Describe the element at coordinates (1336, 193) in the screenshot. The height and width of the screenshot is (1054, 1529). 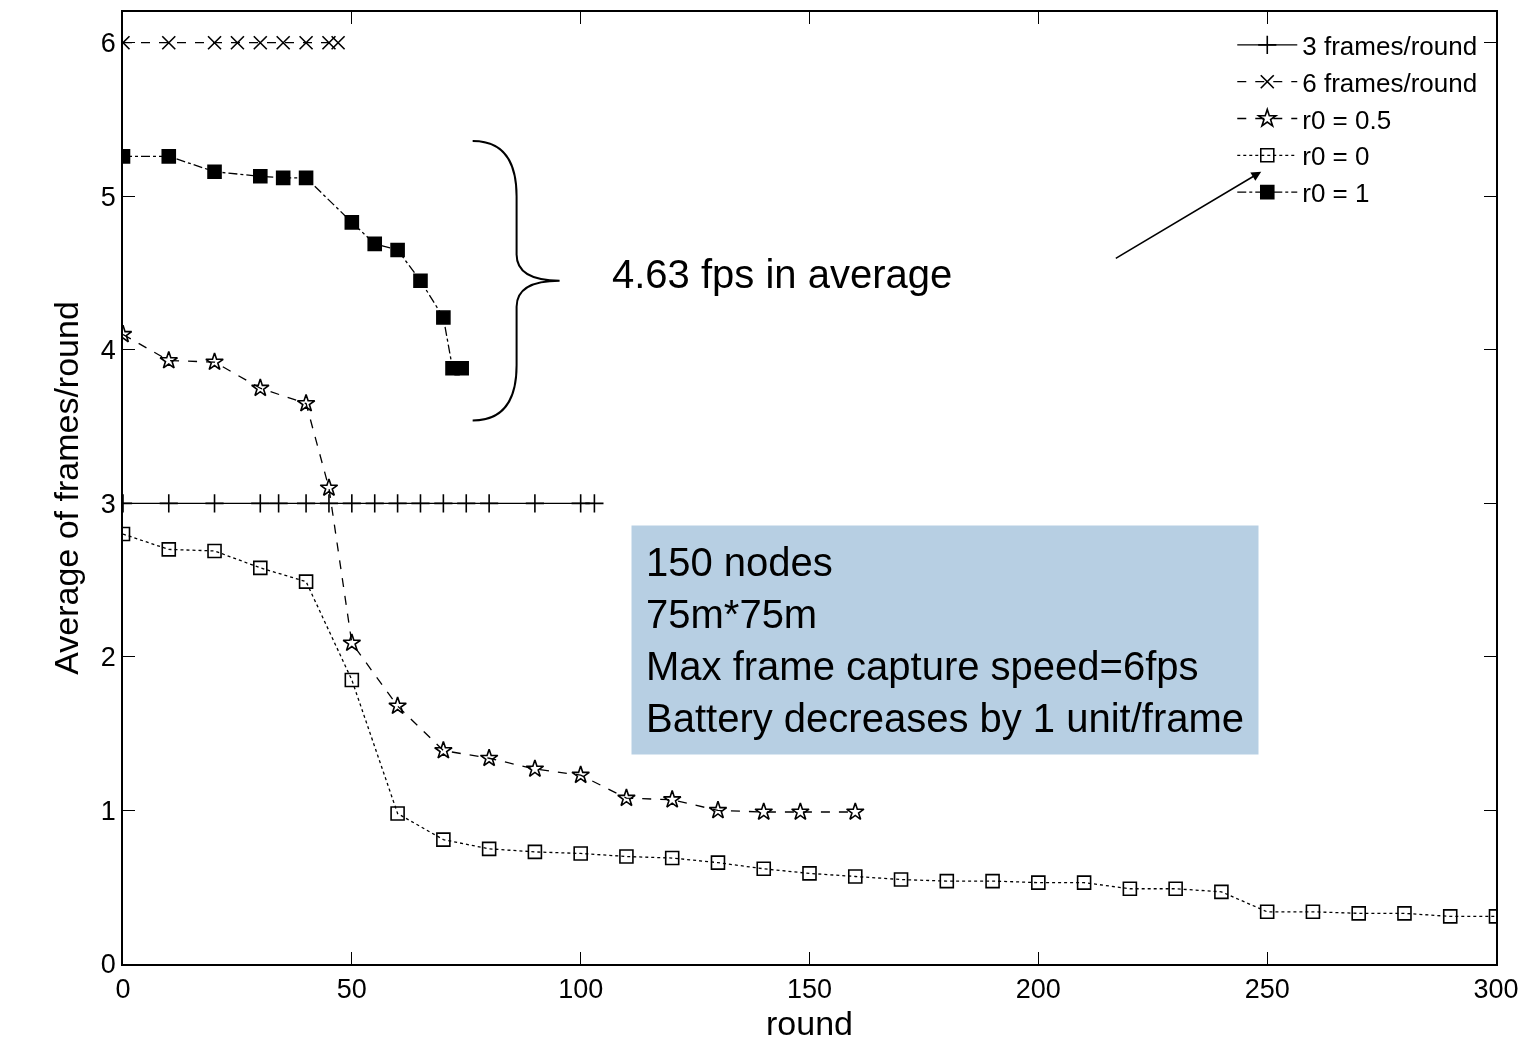
I see `legend-label: r0 = 1` at that location.